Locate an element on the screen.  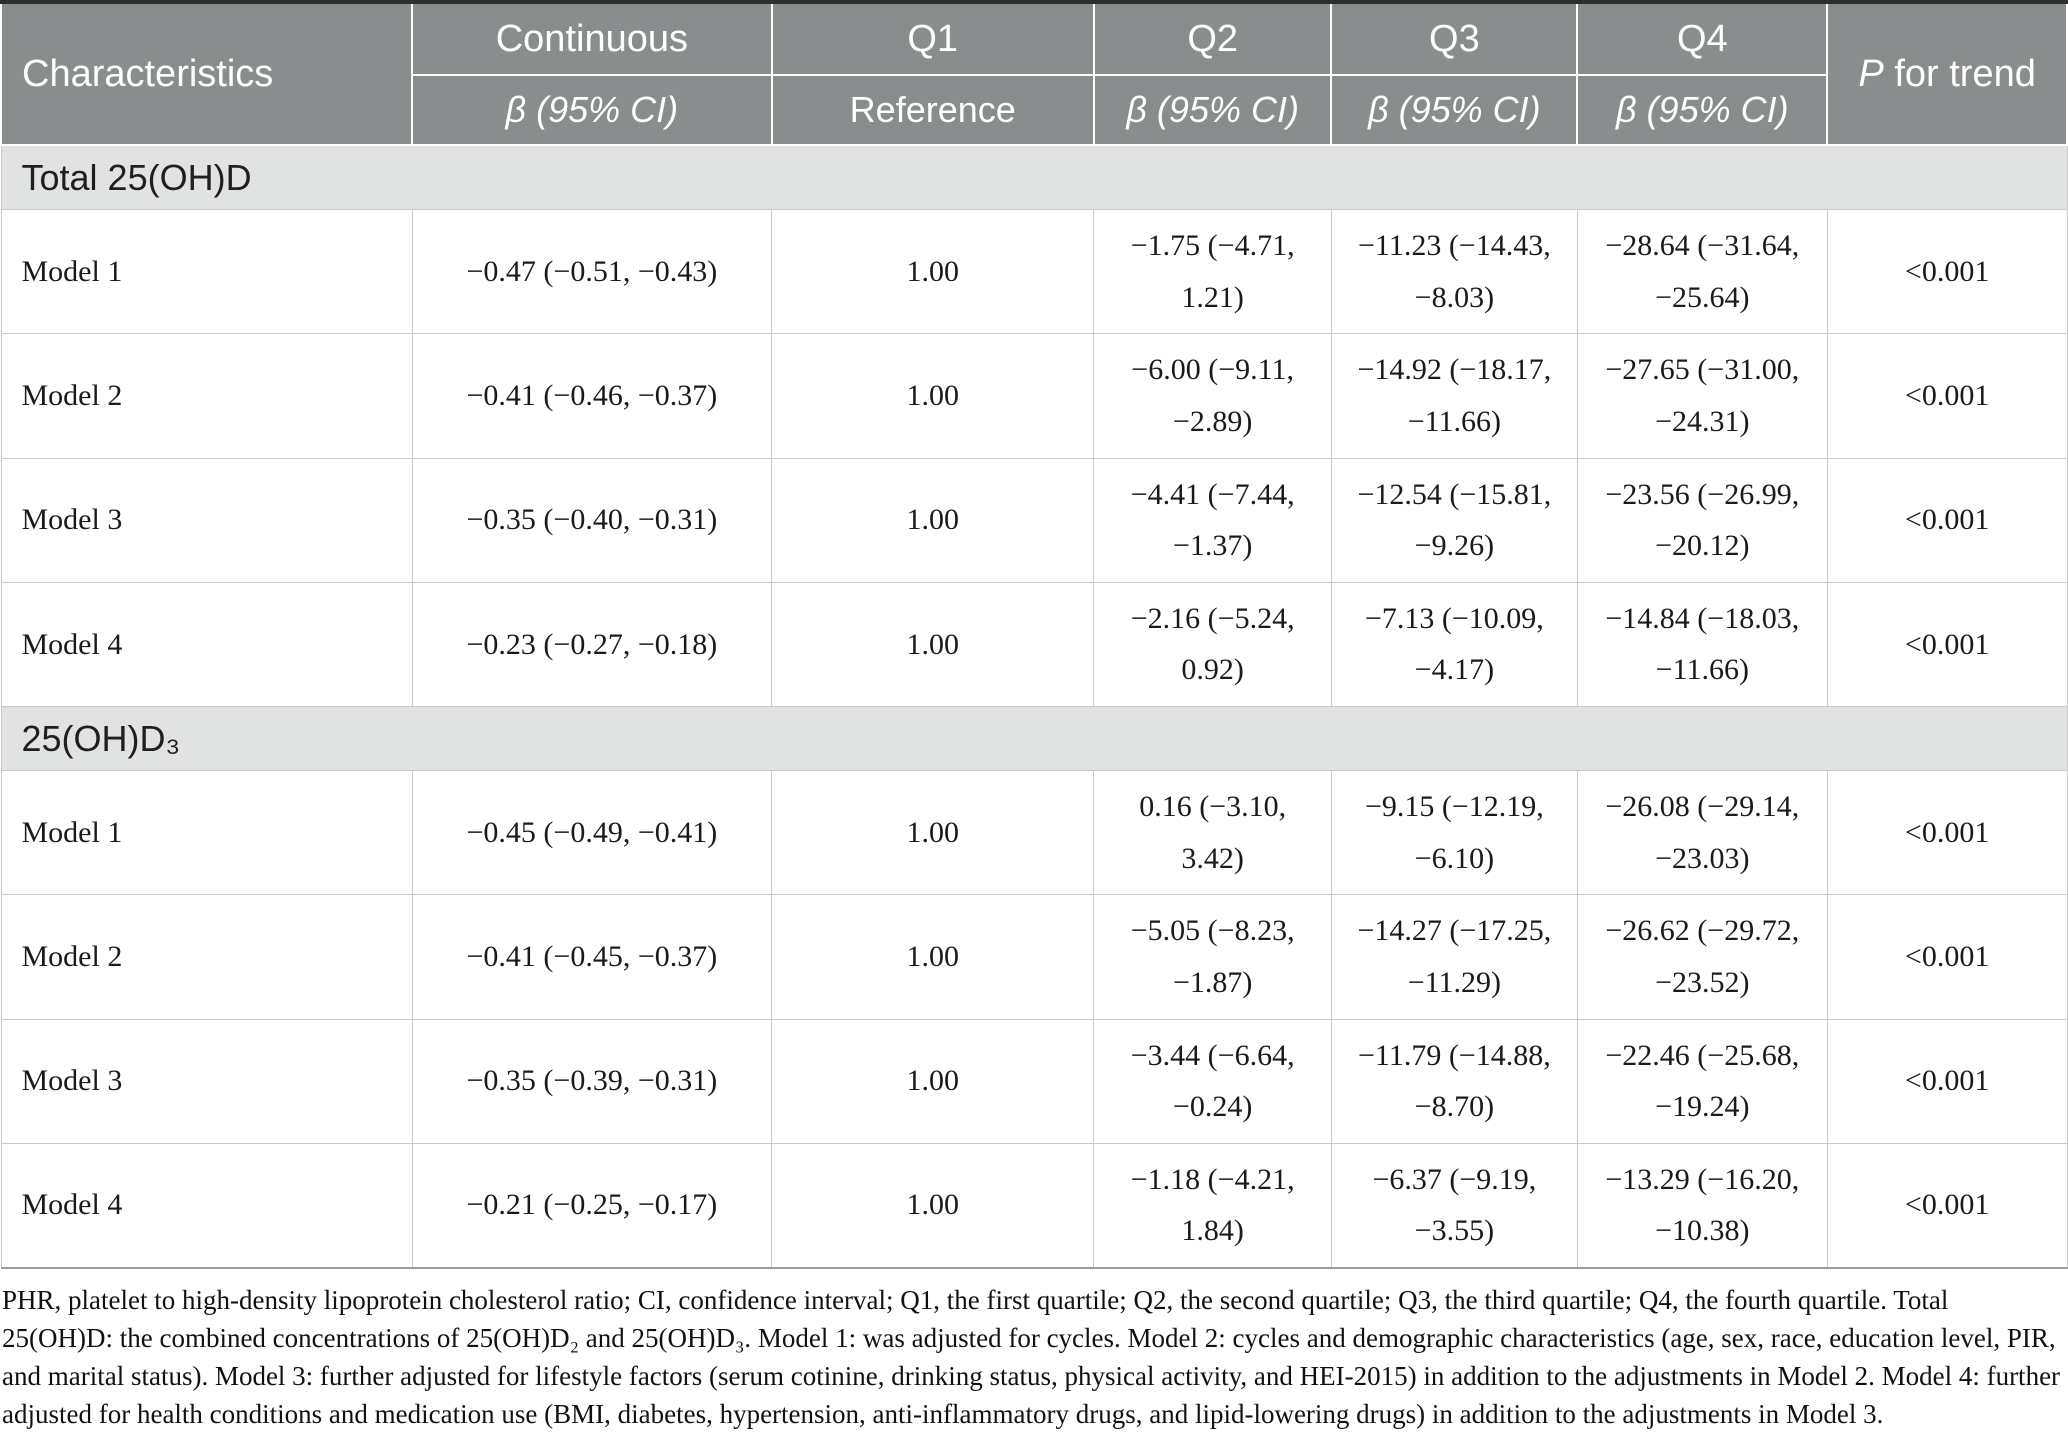
cell-q3: −6.37 (−9.19, −3.55) is located at coordinates (1454, 1205).